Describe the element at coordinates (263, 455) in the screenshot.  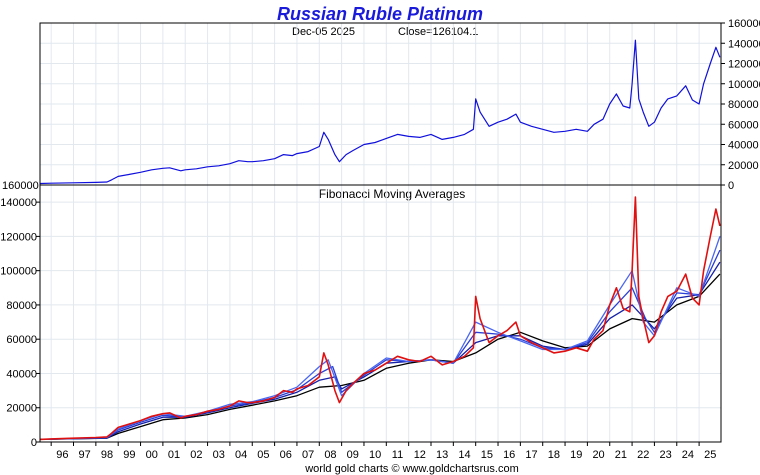
I see `x-tick-label: 05` at that location.